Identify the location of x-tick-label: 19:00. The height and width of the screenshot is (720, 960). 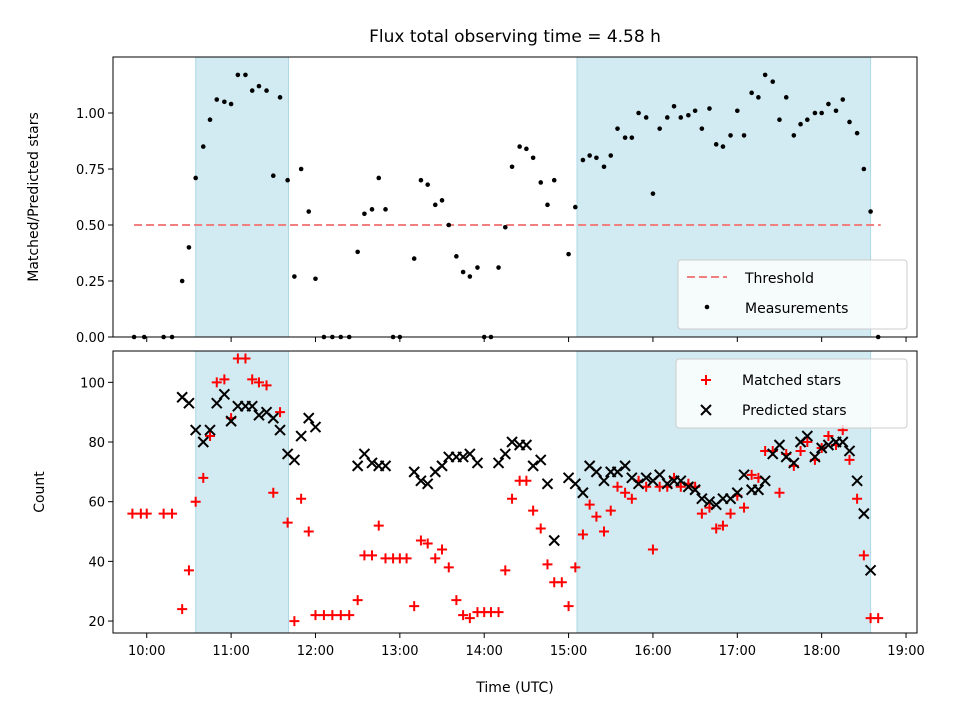
(905, 651).